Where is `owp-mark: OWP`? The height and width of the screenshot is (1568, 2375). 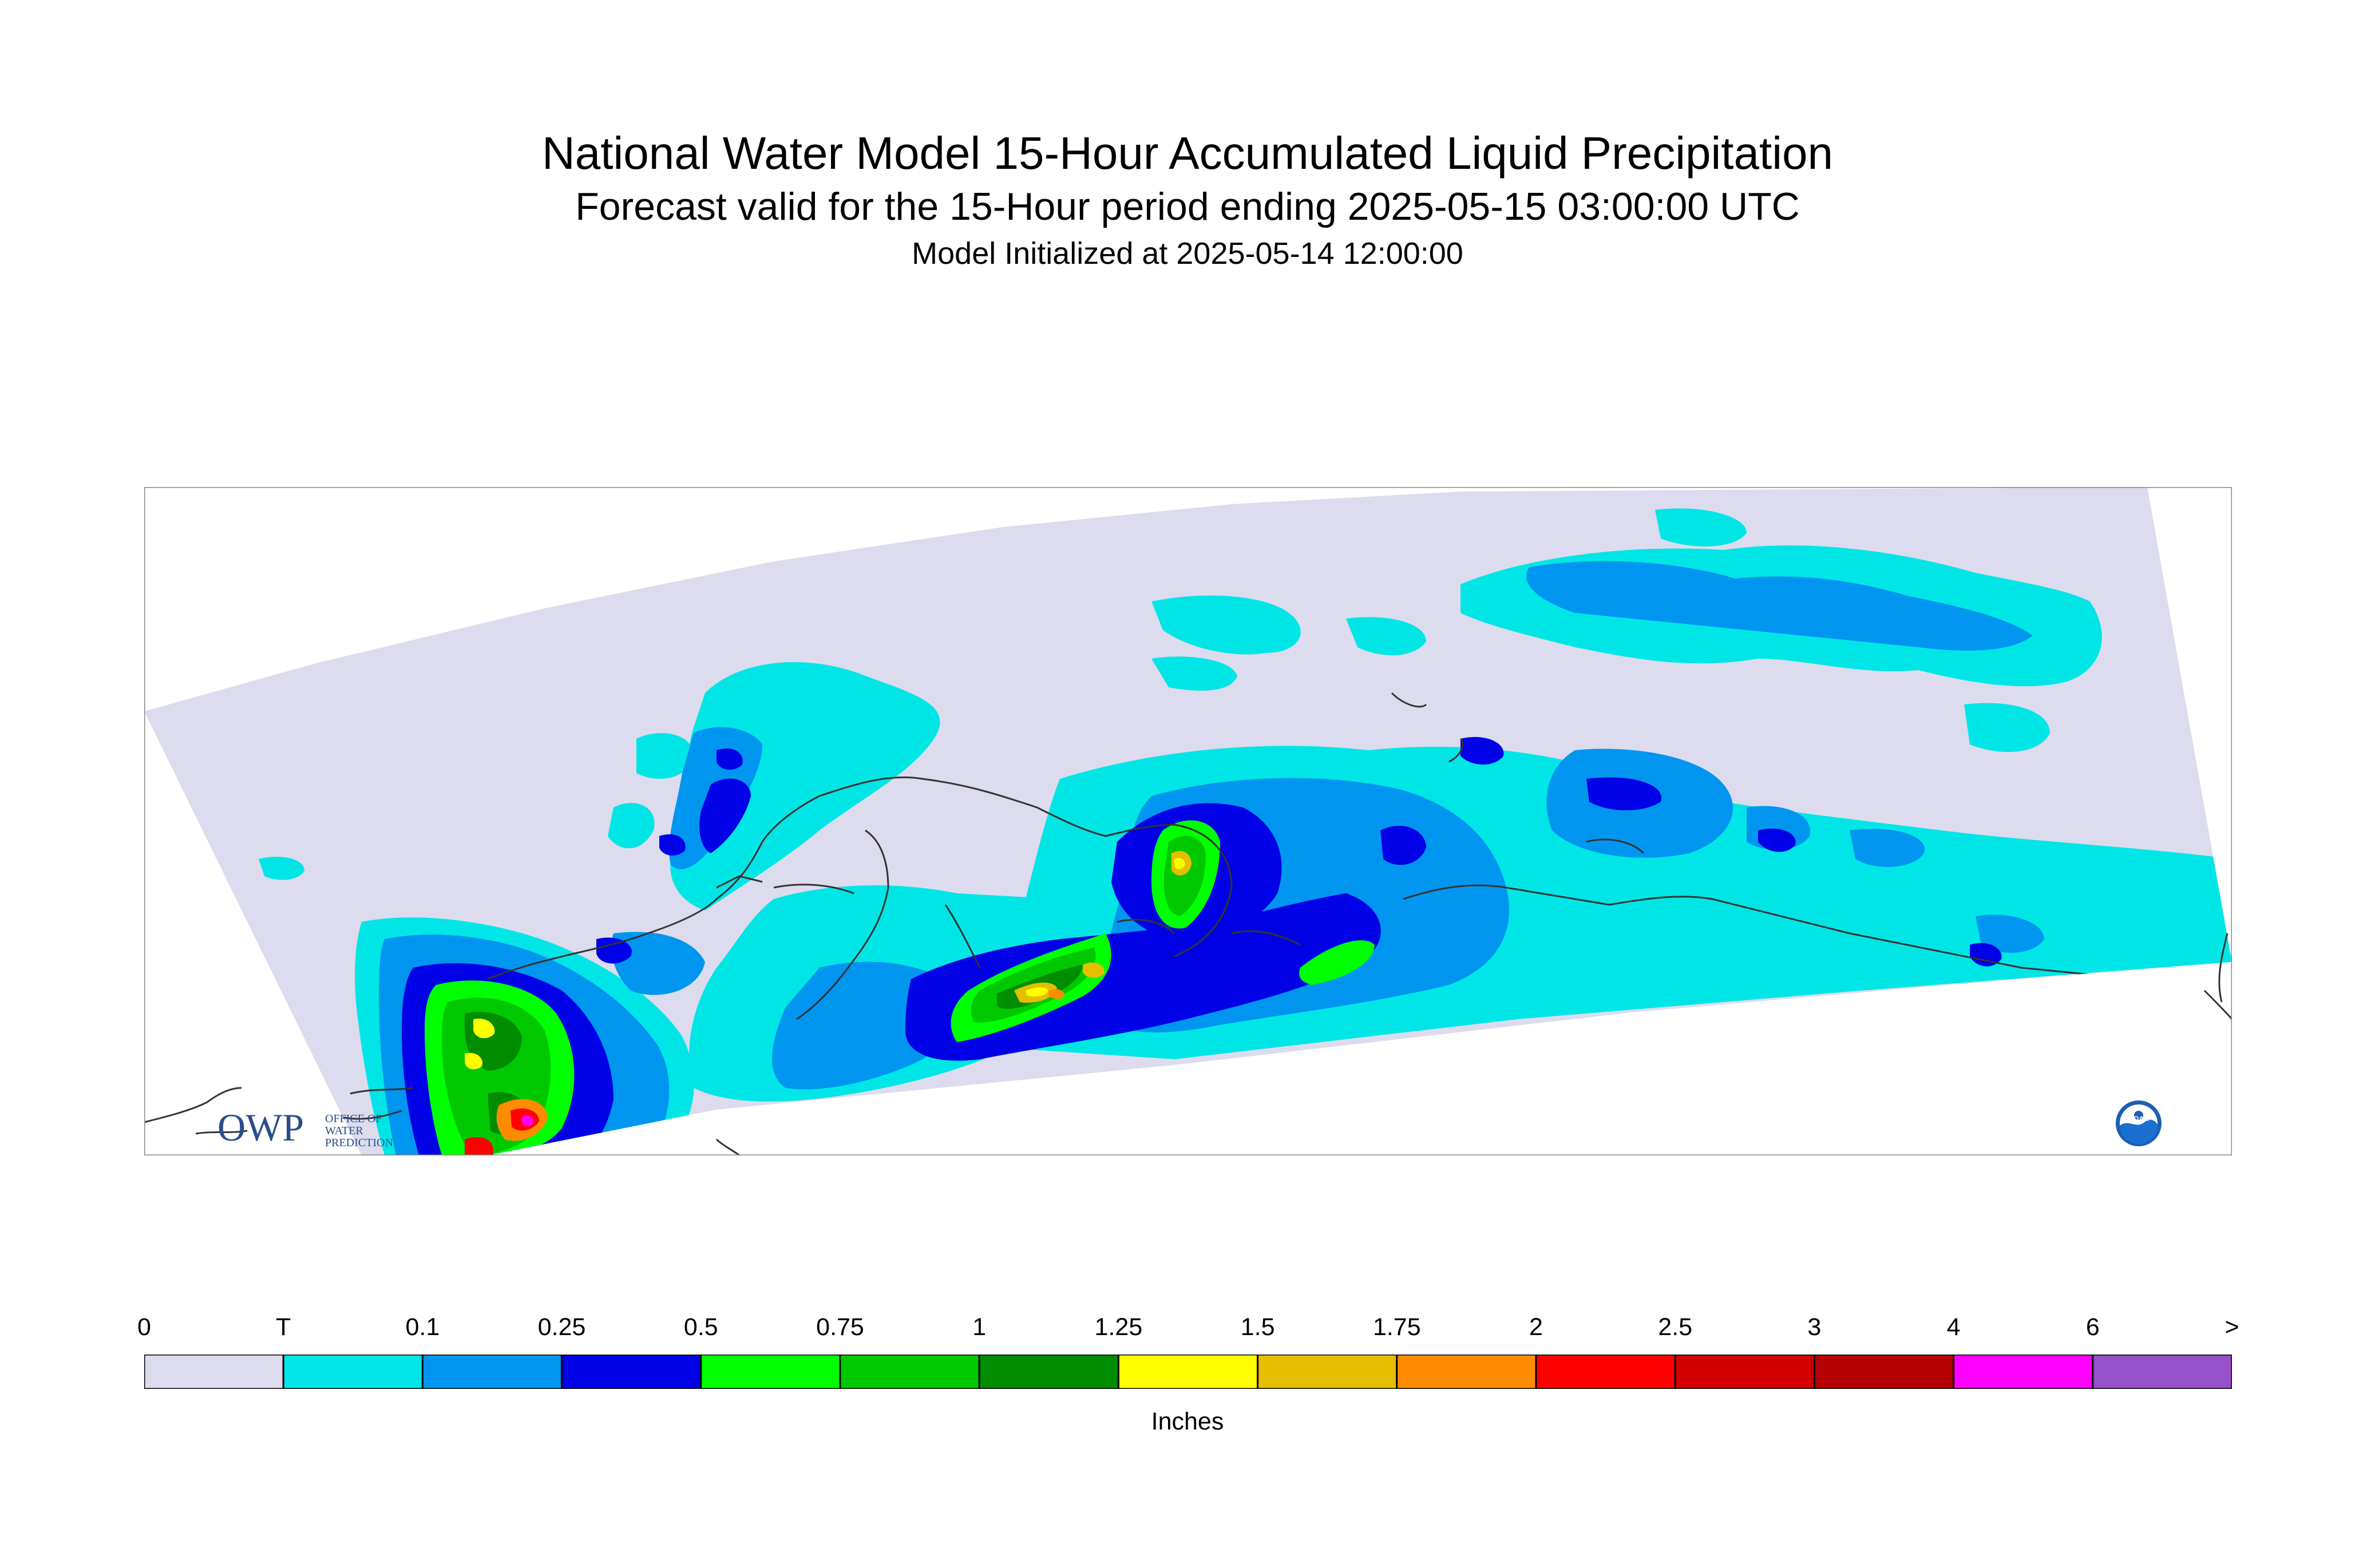
owp-mark: OWP is located at coordinates (260, 1127).